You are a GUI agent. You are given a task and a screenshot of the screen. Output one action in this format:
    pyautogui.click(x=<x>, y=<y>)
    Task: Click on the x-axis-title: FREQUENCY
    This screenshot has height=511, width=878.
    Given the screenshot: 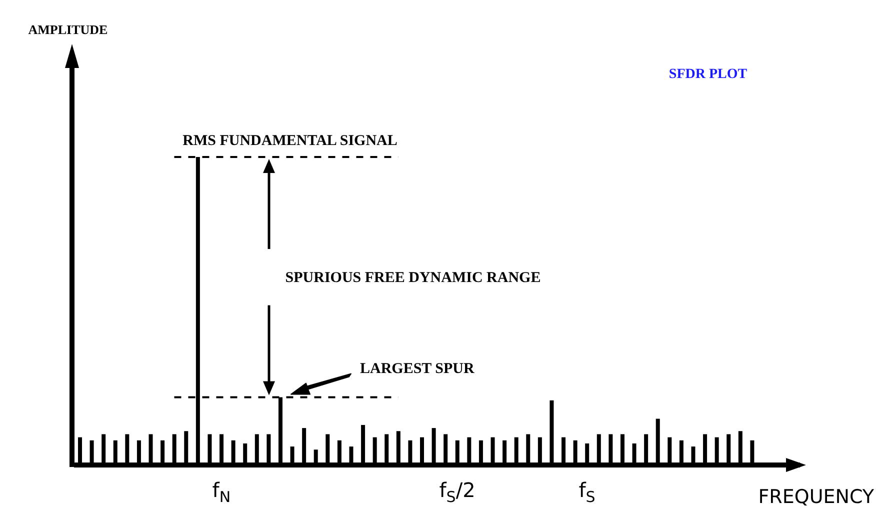 What is the action you would take?
    pyautogui.click(x=816, y=497)
    